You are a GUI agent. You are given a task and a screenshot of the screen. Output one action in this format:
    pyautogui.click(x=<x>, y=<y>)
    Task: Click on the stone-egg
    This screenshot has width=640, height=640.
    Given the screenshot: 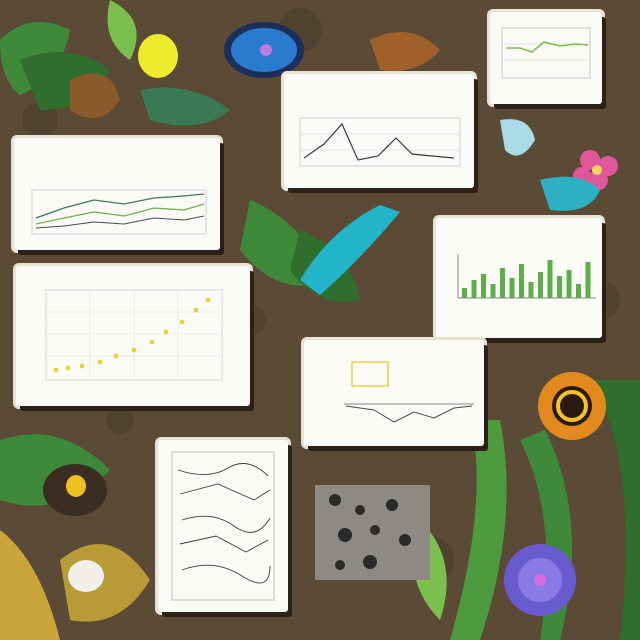 What is the action you would take?
    pyautogui.click(x=75, y=528)
    